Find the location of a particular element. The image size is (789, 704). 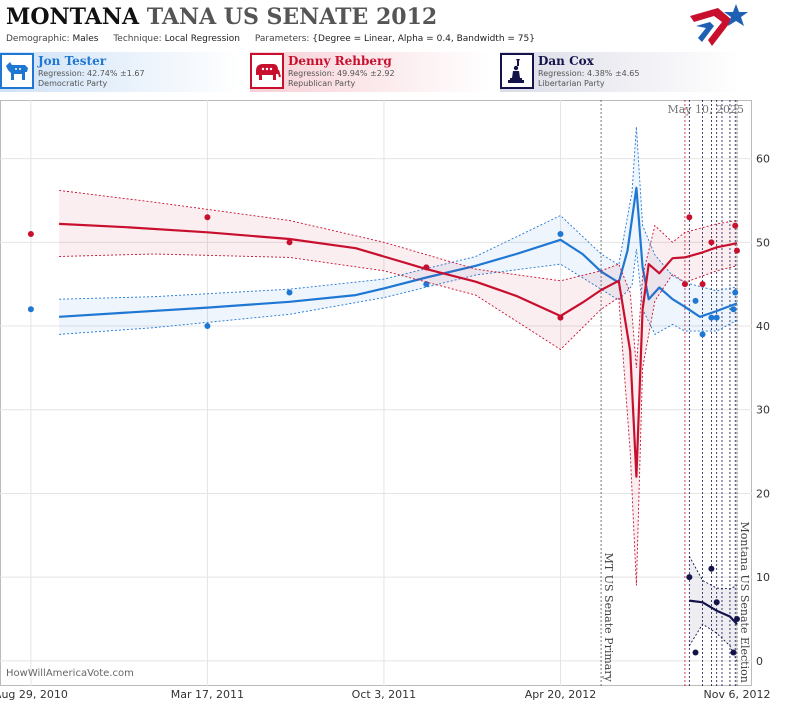

parameters-label: Parameters: is located at coordinates (282, 39).